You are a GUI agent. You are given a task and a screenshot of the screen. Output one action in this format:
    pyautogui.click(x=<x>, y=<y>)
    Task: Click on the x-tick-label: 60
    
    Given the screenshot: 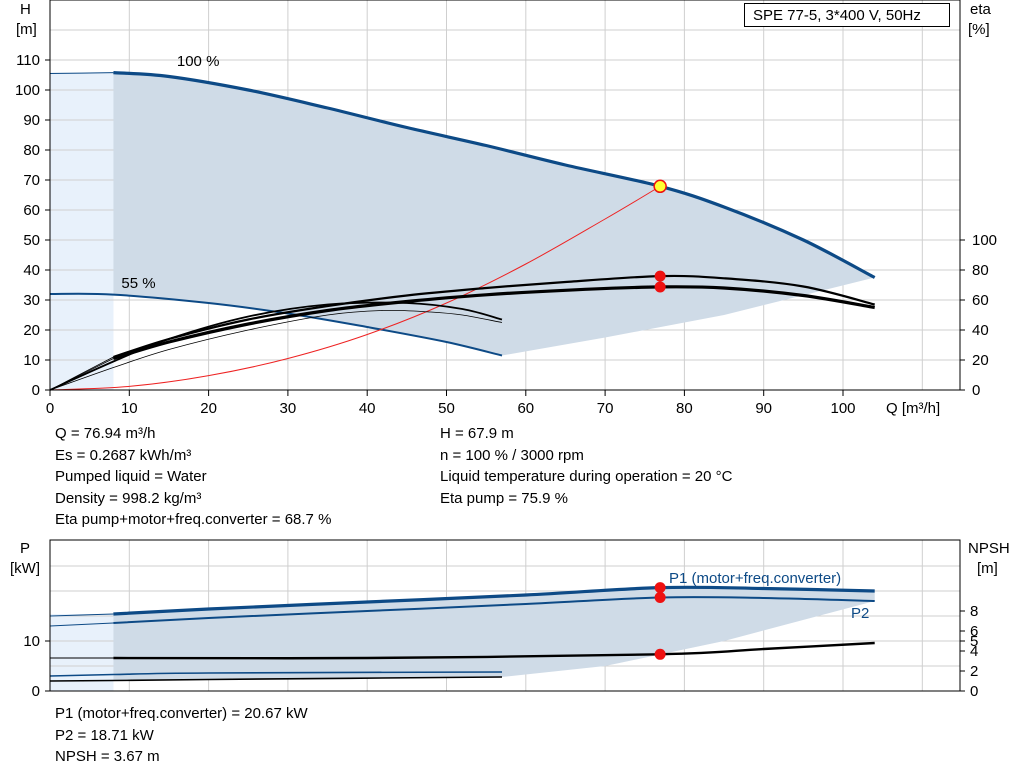 What is the action you would take?
    pyautogui.click(x=525, y=408)
    